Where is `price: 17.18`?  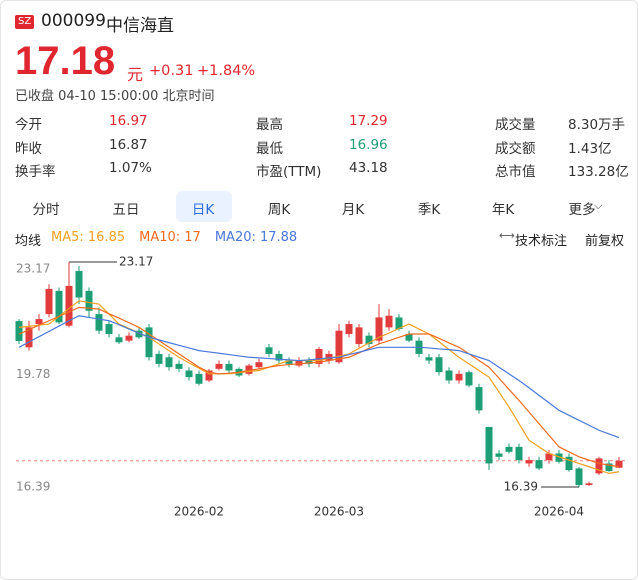
price: 17.18 is located at coordinates (65, 61).